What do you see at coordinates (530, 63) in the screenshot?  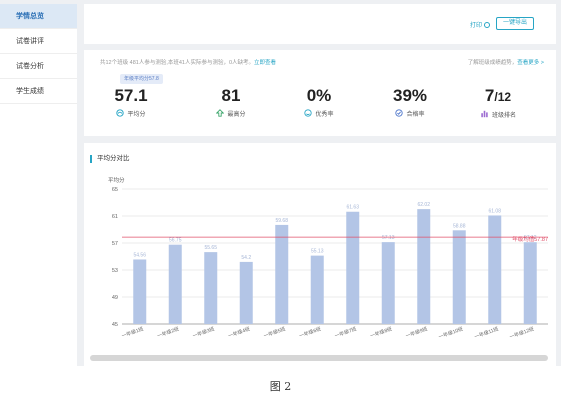 I see `view-more-link: 查看更多 >` at bounding box center [530, 63].